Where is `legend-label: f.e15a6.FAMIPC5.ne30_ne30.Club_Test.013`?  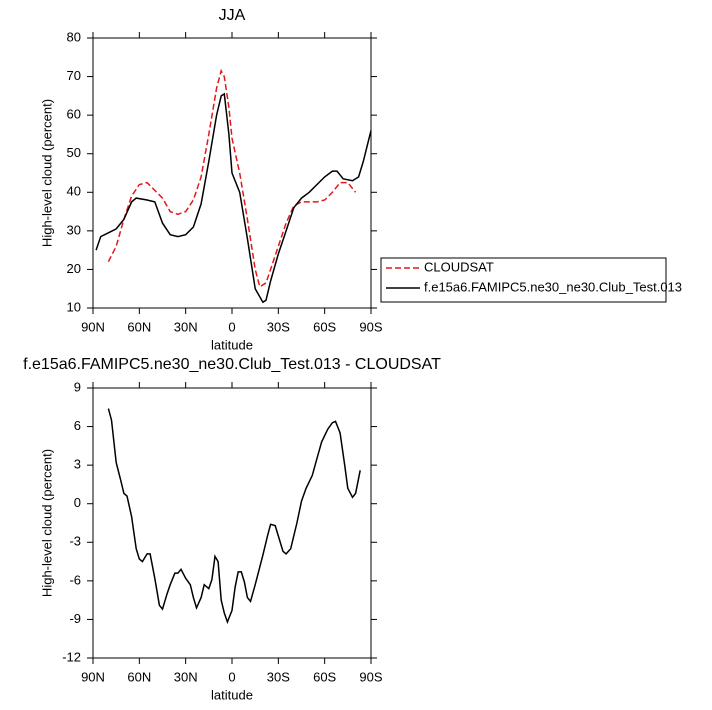 legend-label: f.e15a6.FAMIPC5.ne30_ne30.Club_Test.013 is located at coordinates (553, 286).